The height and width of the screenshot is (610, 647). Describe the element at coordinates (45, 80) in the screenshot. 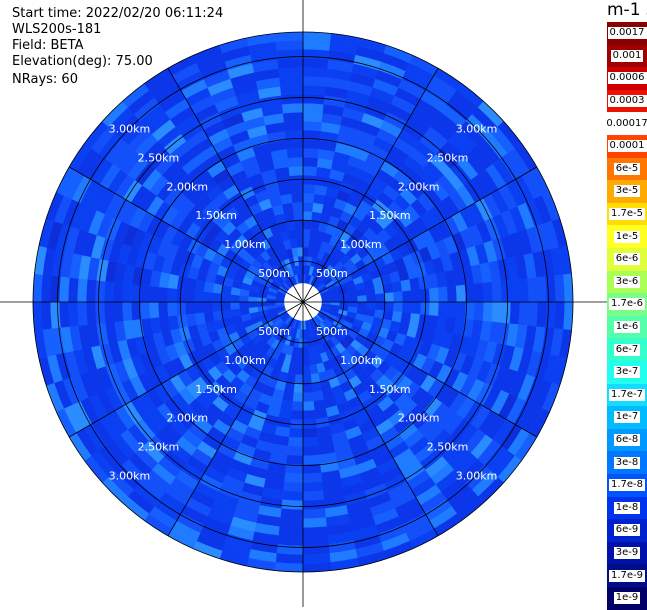

I see `nrays-label: NRays: 60` at that location.